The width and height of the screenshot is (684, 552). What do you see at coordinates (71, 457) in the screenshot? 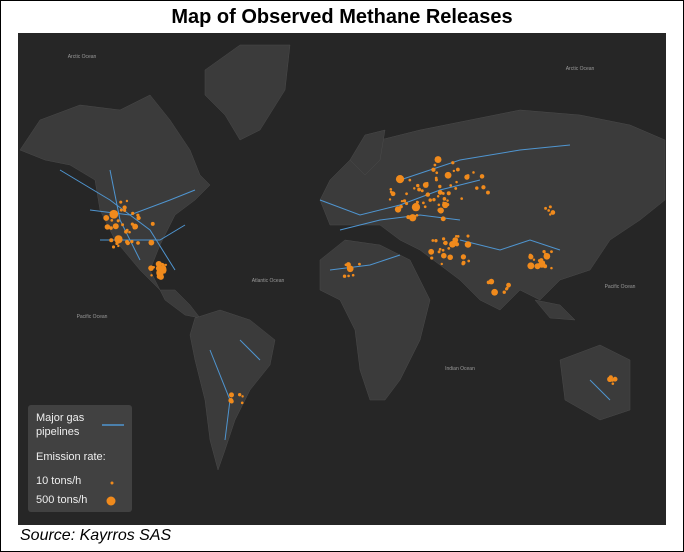
I see `legend-emission-title: Emission rate:` at bounding box center [71, 457].